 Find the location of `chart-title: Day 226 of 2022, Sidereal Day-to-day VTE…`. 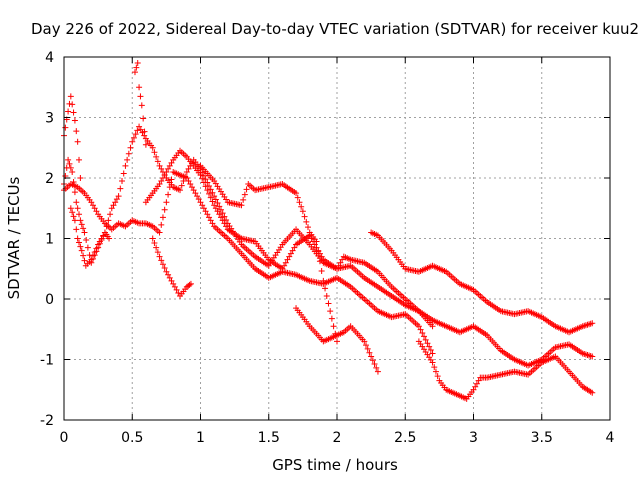

chart-title: Day 226 of 2022, Sidereal Day-to-day VTE… is located at coordinates (335, 29).